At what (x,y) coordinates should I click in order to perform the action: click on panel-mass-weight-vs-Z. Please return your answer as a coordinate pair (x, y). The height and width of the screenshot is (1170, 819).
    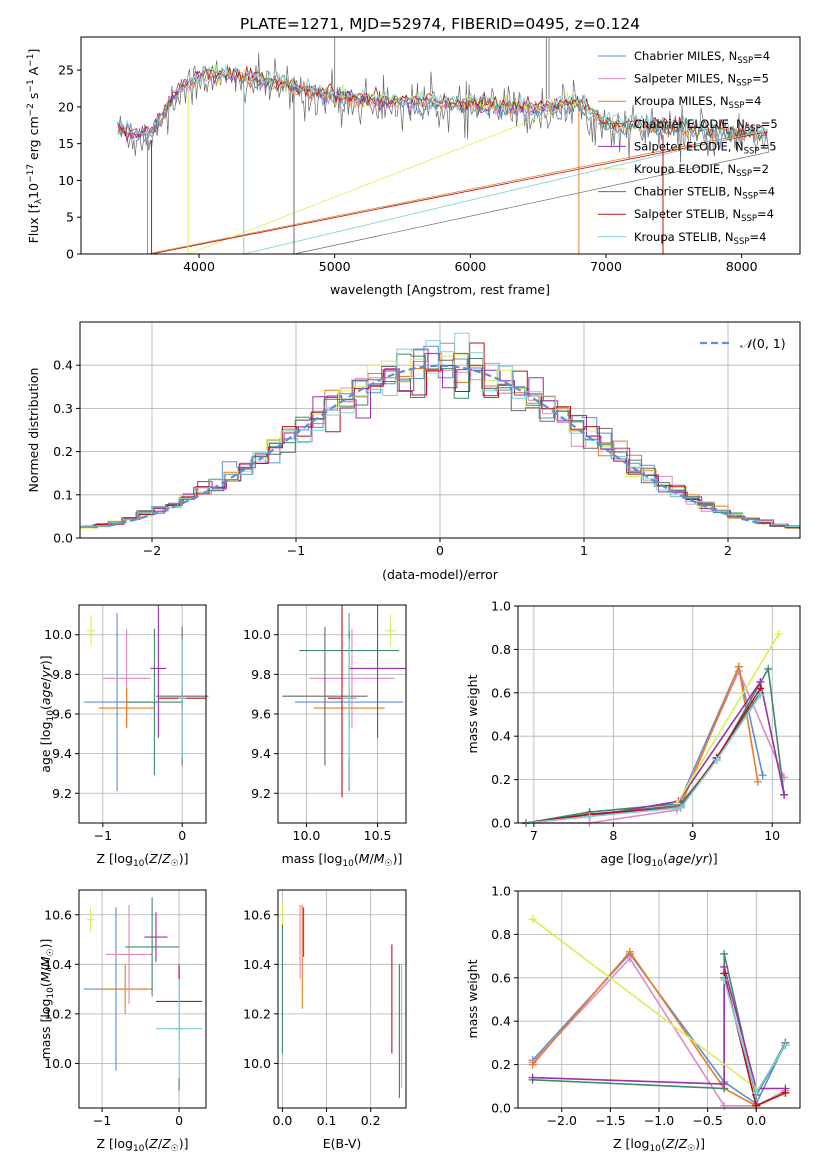
    Looking at the image, I should click on (659, 1000).